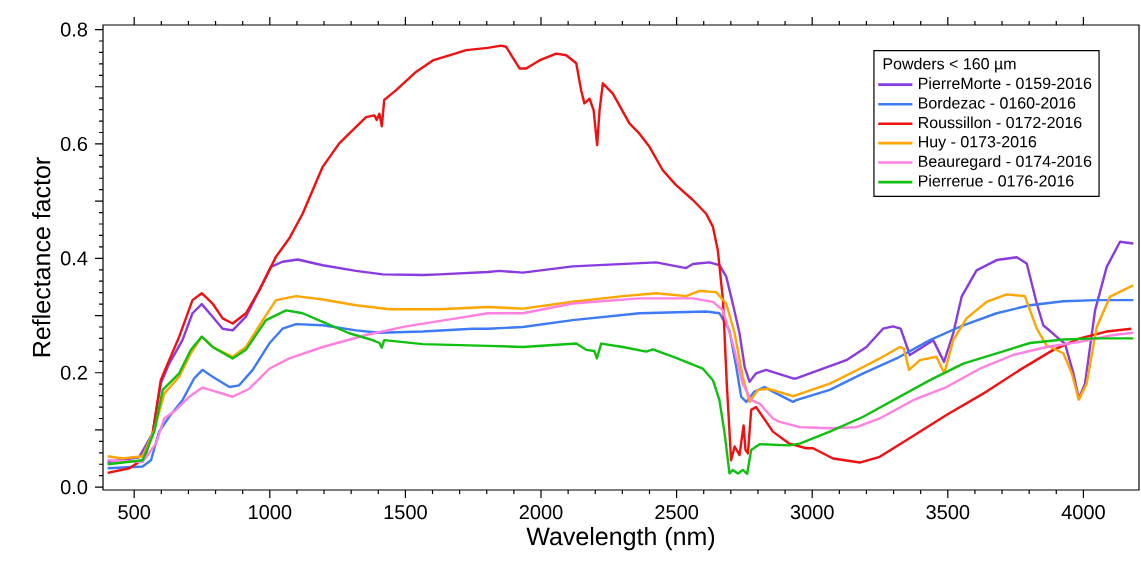  What do you see at coordinates (978, 143) in the screenshot?
I see `legend-label: Huy - 0173-2016` at bounding box center [978, 143].